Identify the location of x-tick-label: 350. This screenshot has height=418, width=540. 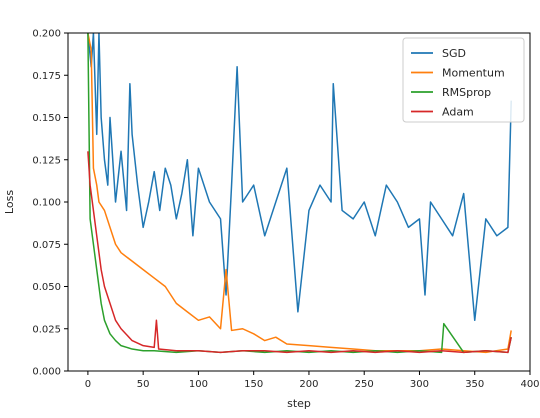
(474, 384).